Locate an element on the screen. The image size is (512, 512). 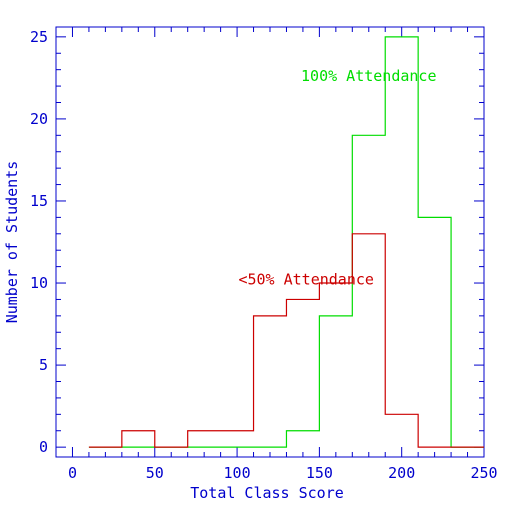
y-tick-label: 10 is located at coordinates (39, 283).